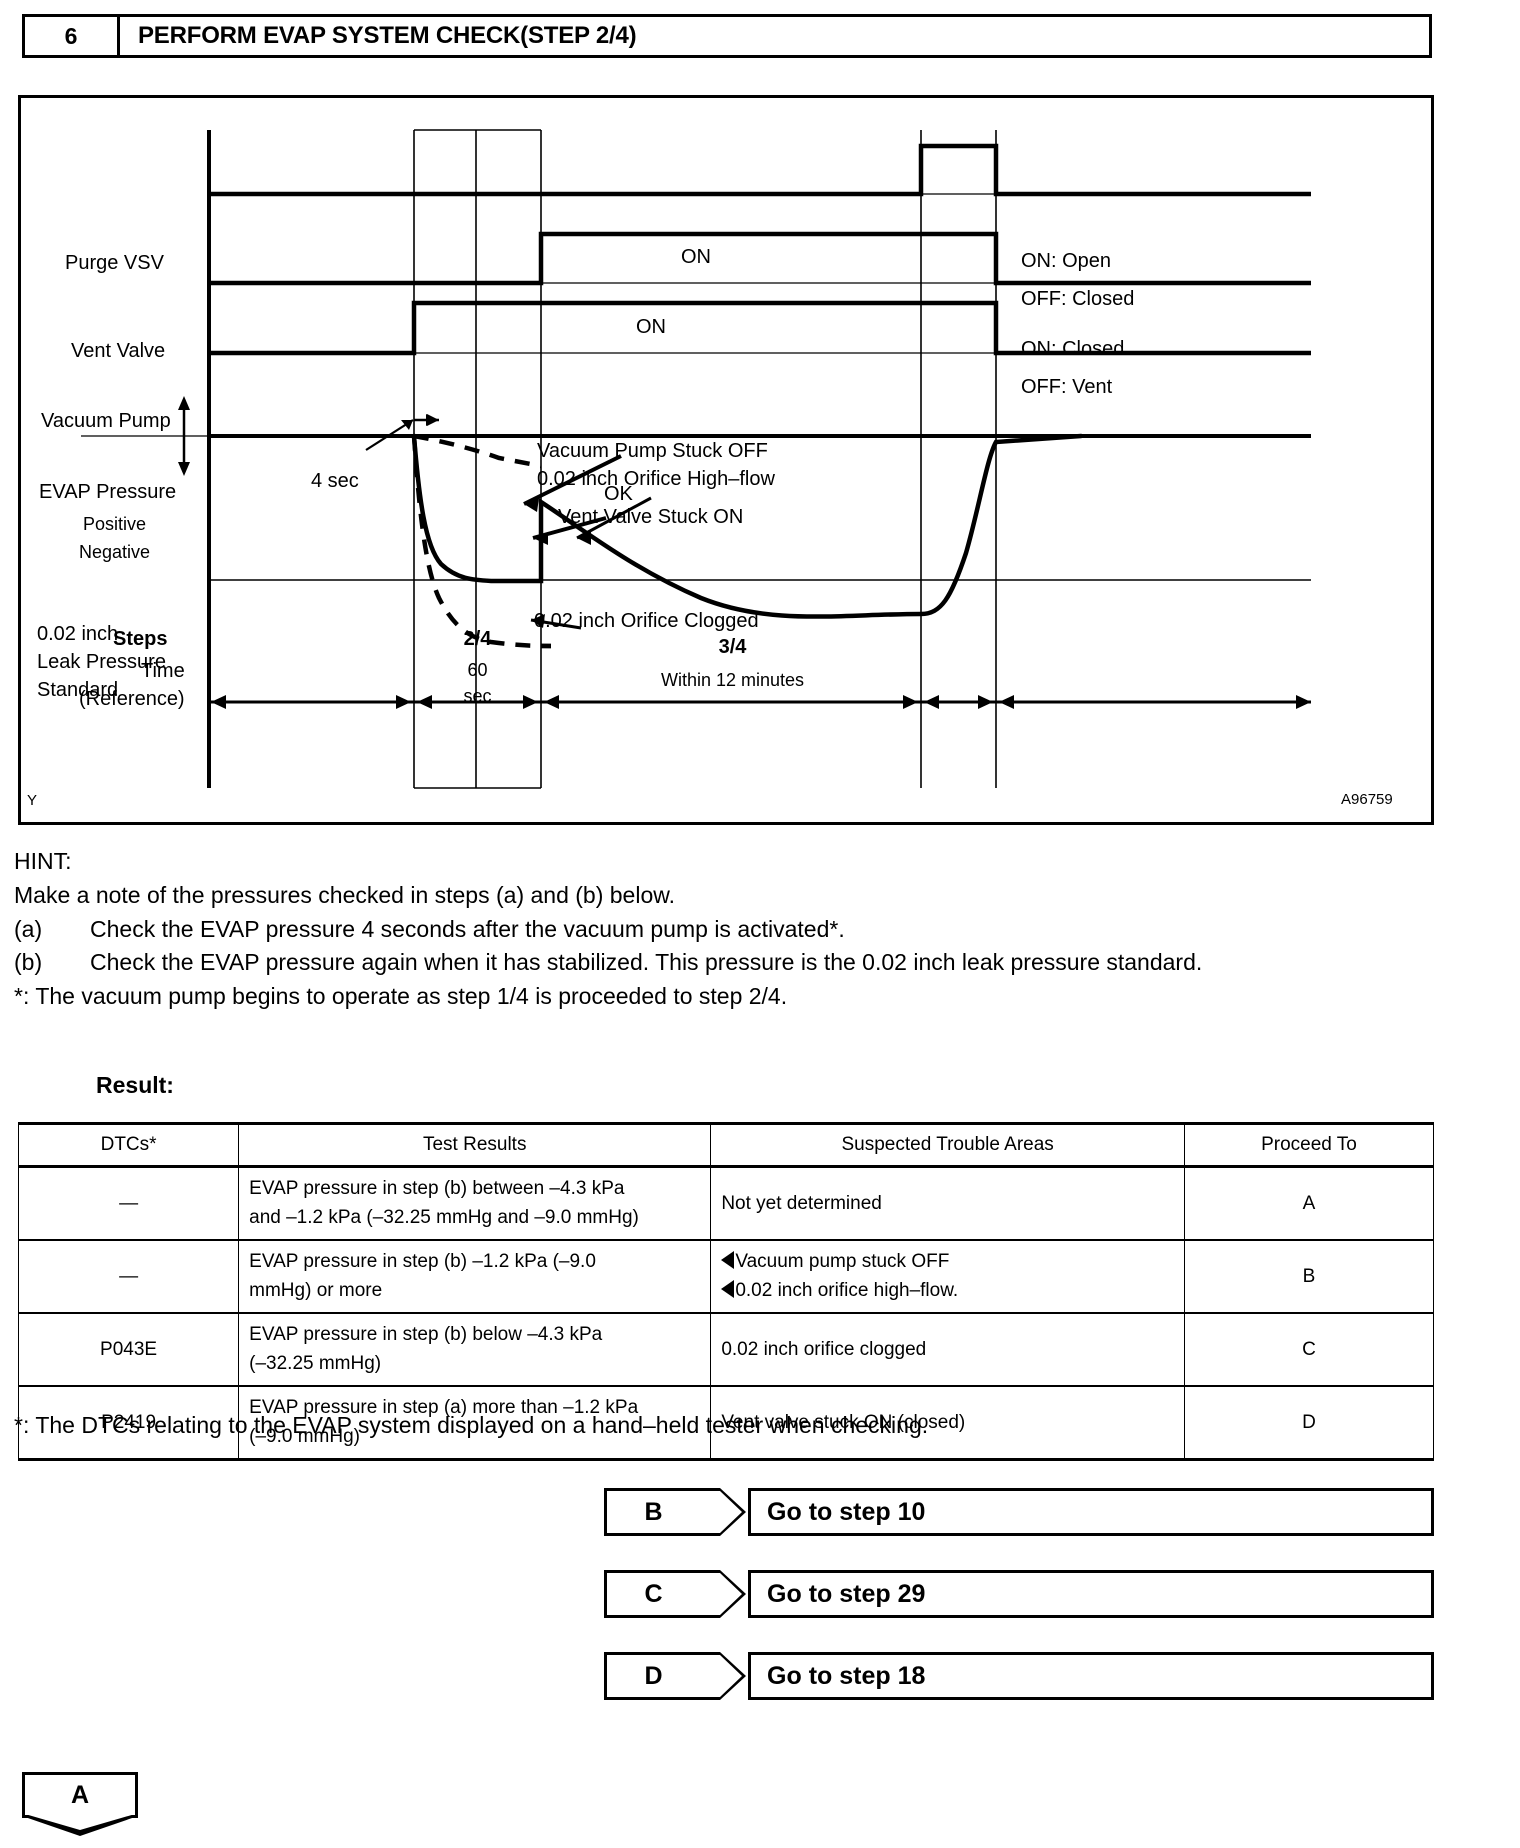  I want to click on cell-test-line2: (–9.0 mmHg), so click(304, 1436).